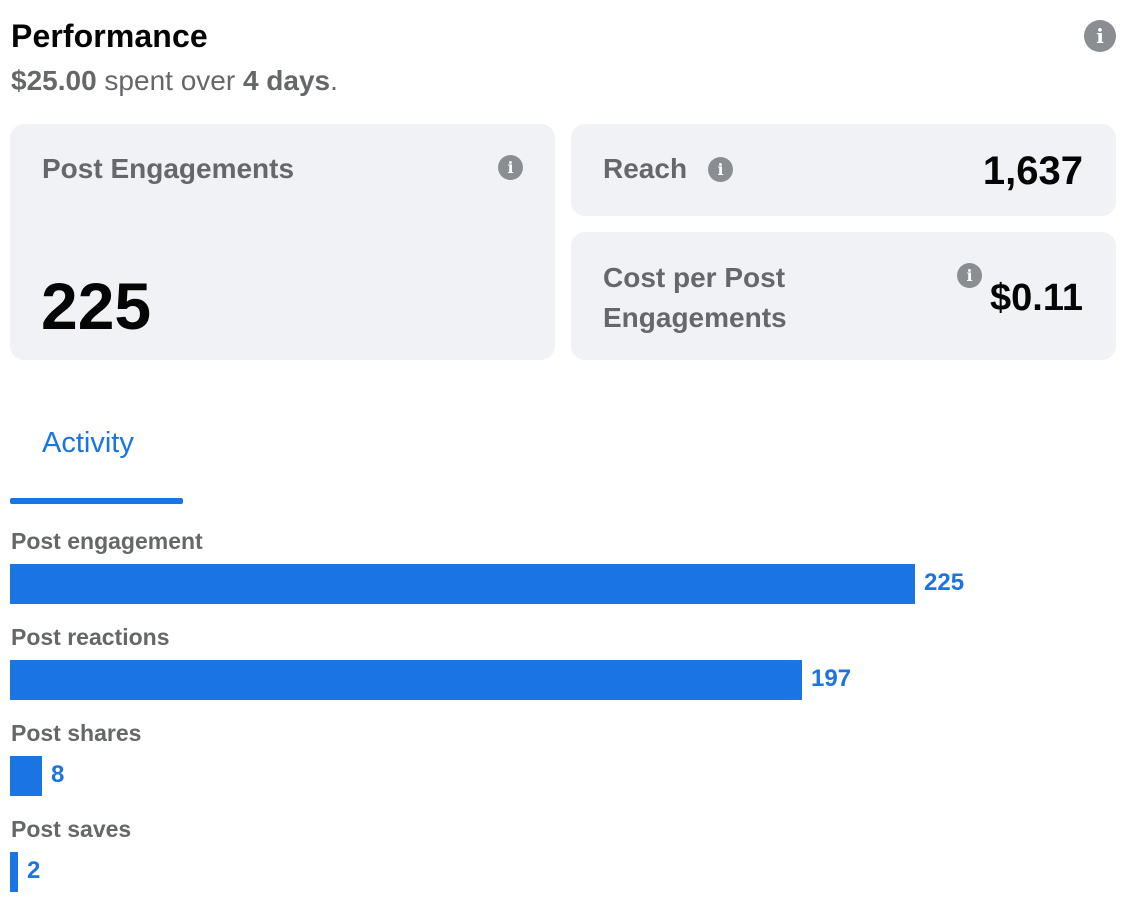  Describe the element at coordinates (96, 501) in the screenshot. I see `tab-active-indicator` at that location.